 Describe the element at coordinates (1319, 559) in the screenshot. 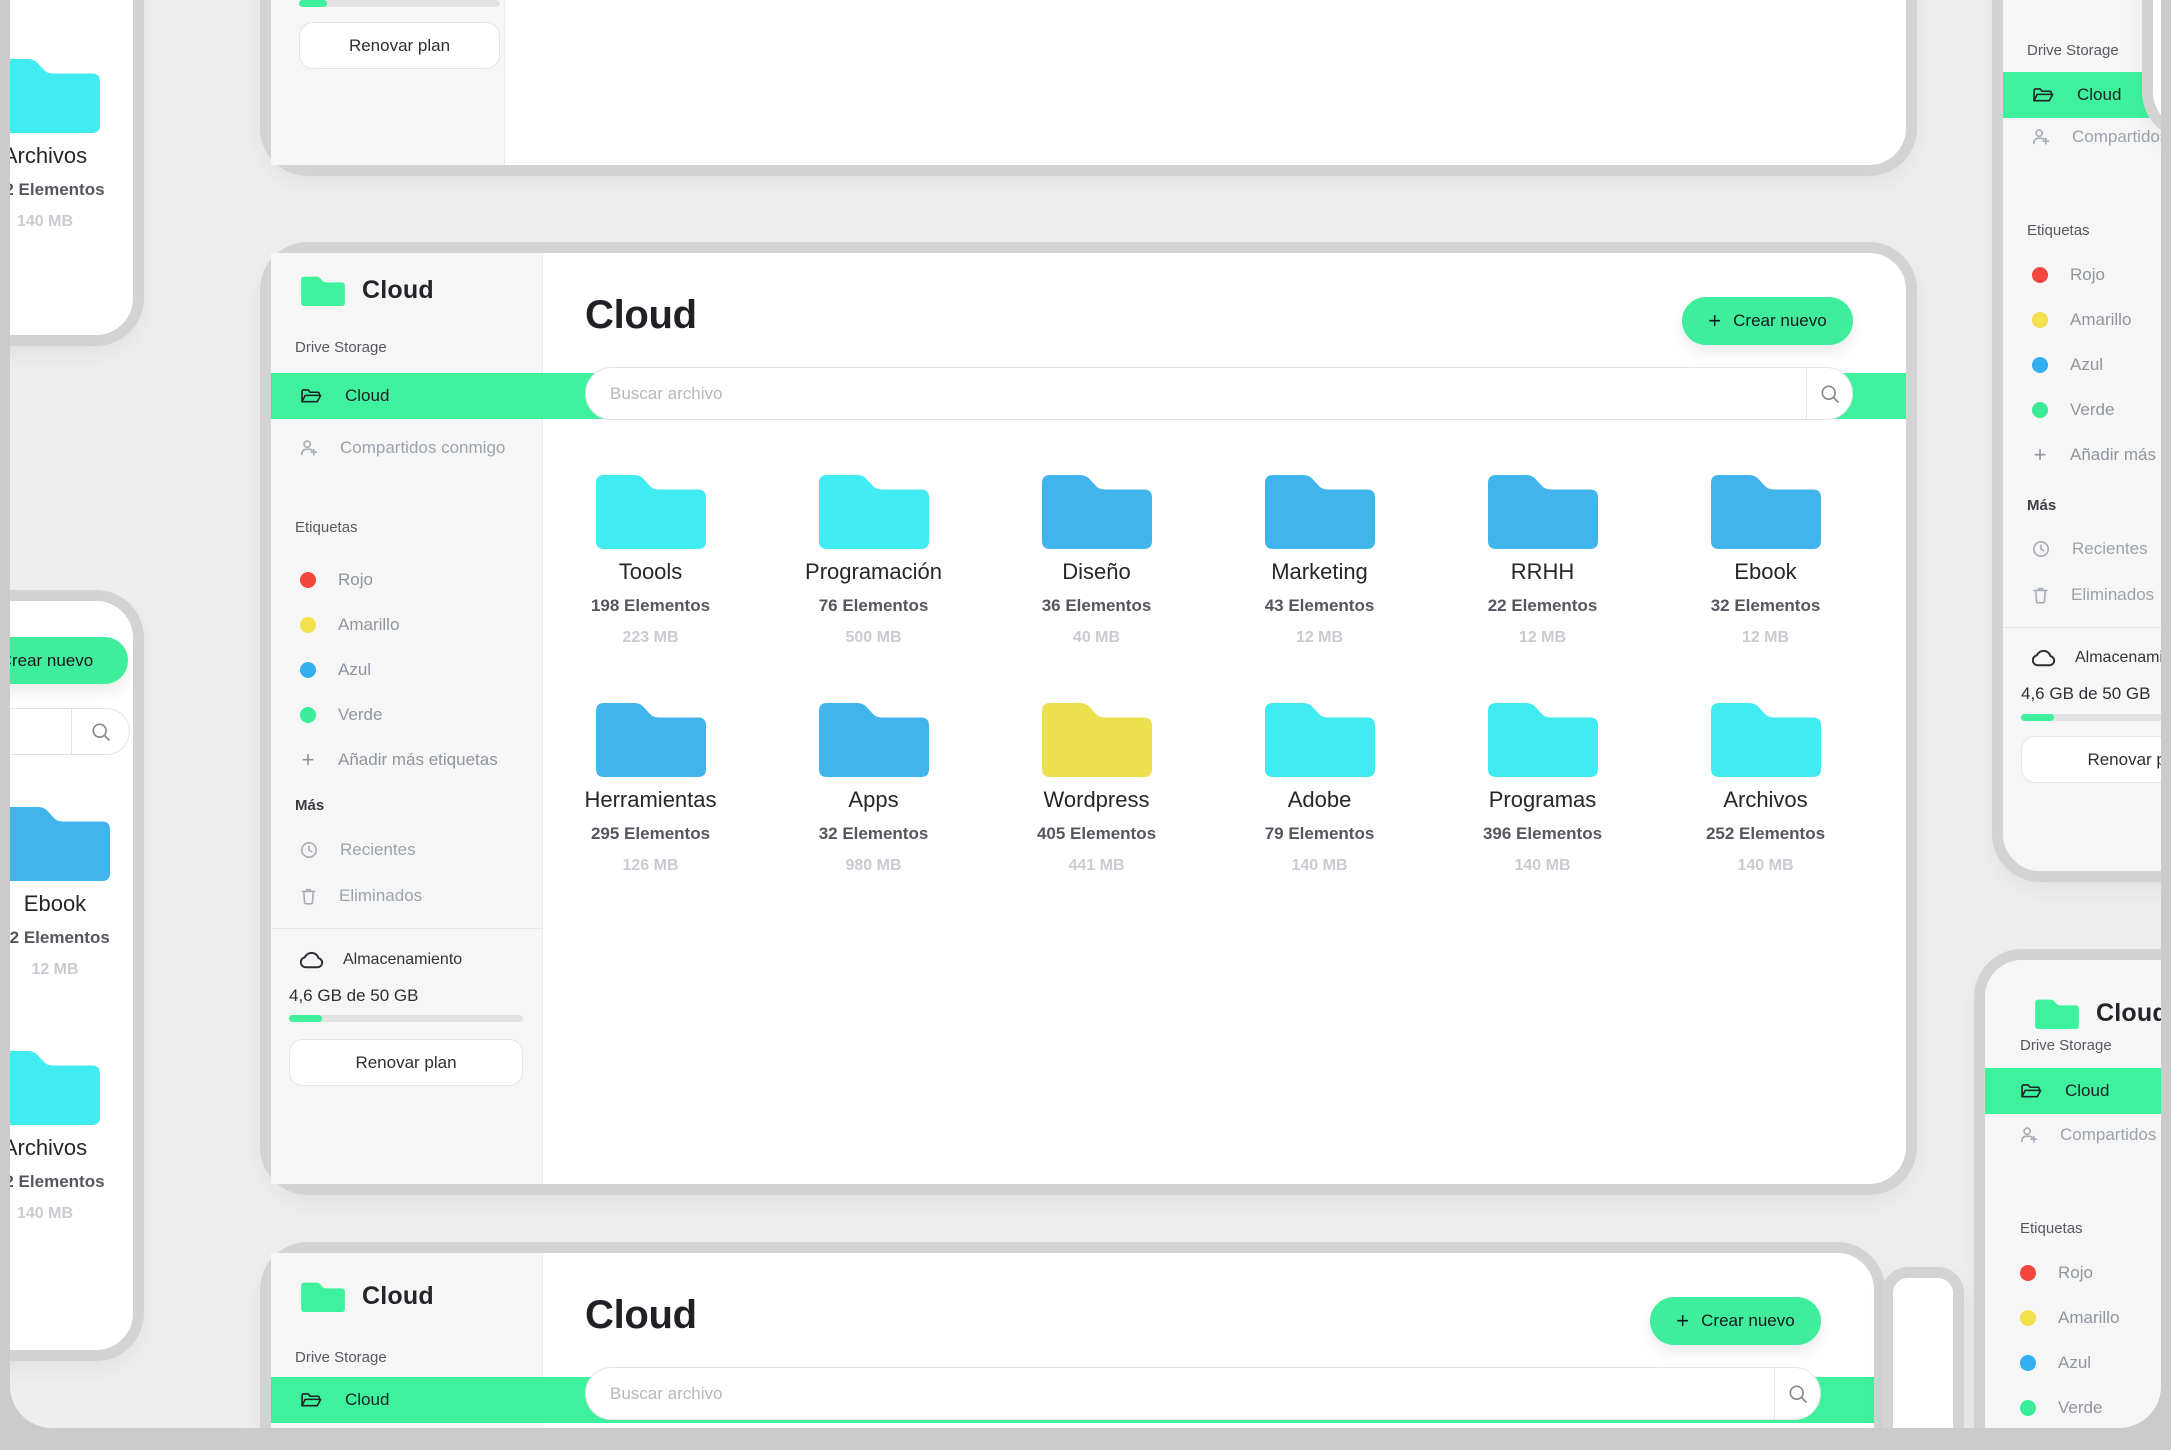

I see `folder-item: Marketing 43 Elementos 12 MB` at that location.